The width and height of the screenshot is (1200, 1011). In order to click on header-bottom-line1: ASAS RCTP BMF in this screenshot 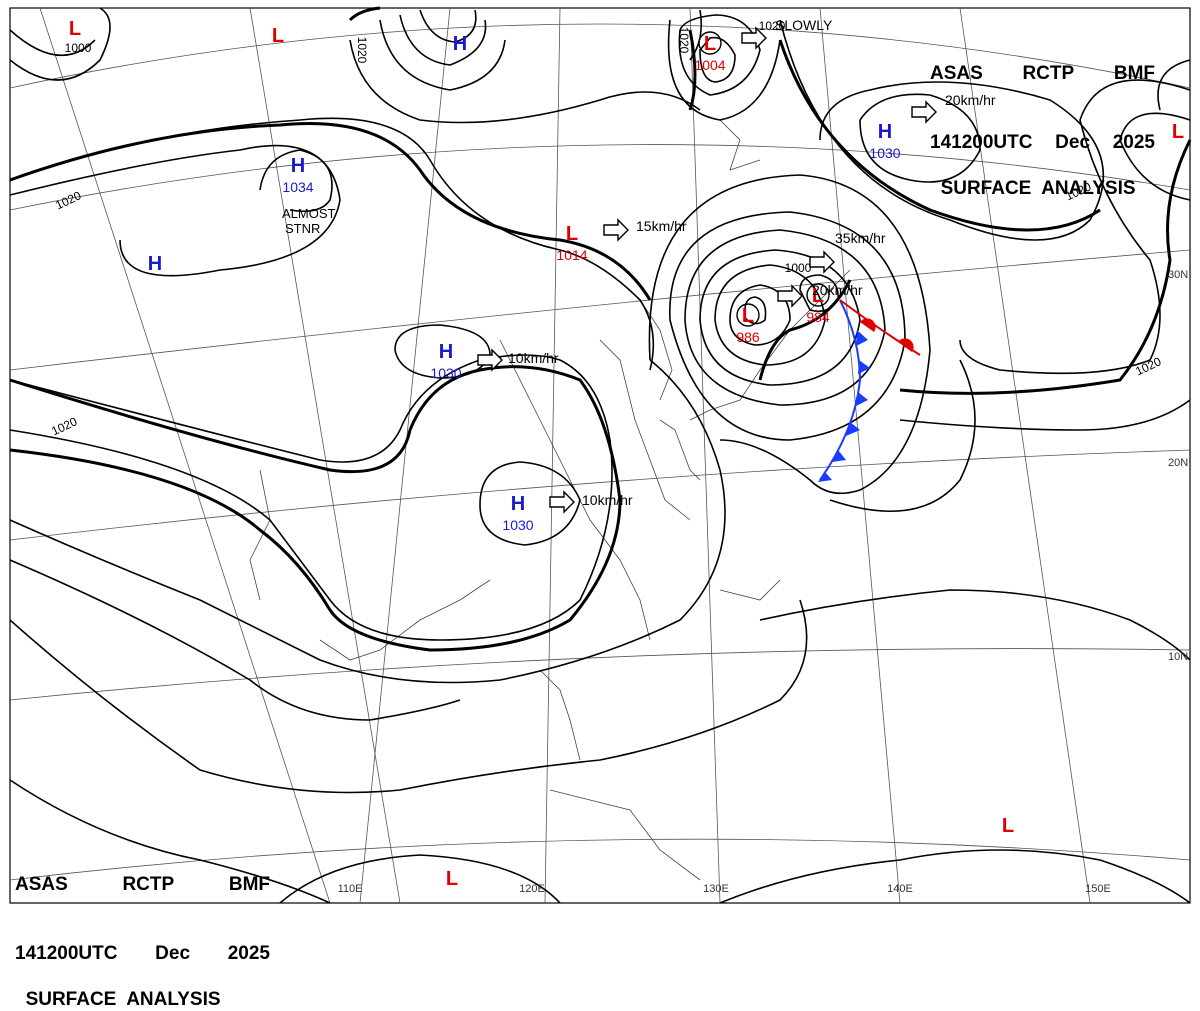, I will do `click(142, 884)`.